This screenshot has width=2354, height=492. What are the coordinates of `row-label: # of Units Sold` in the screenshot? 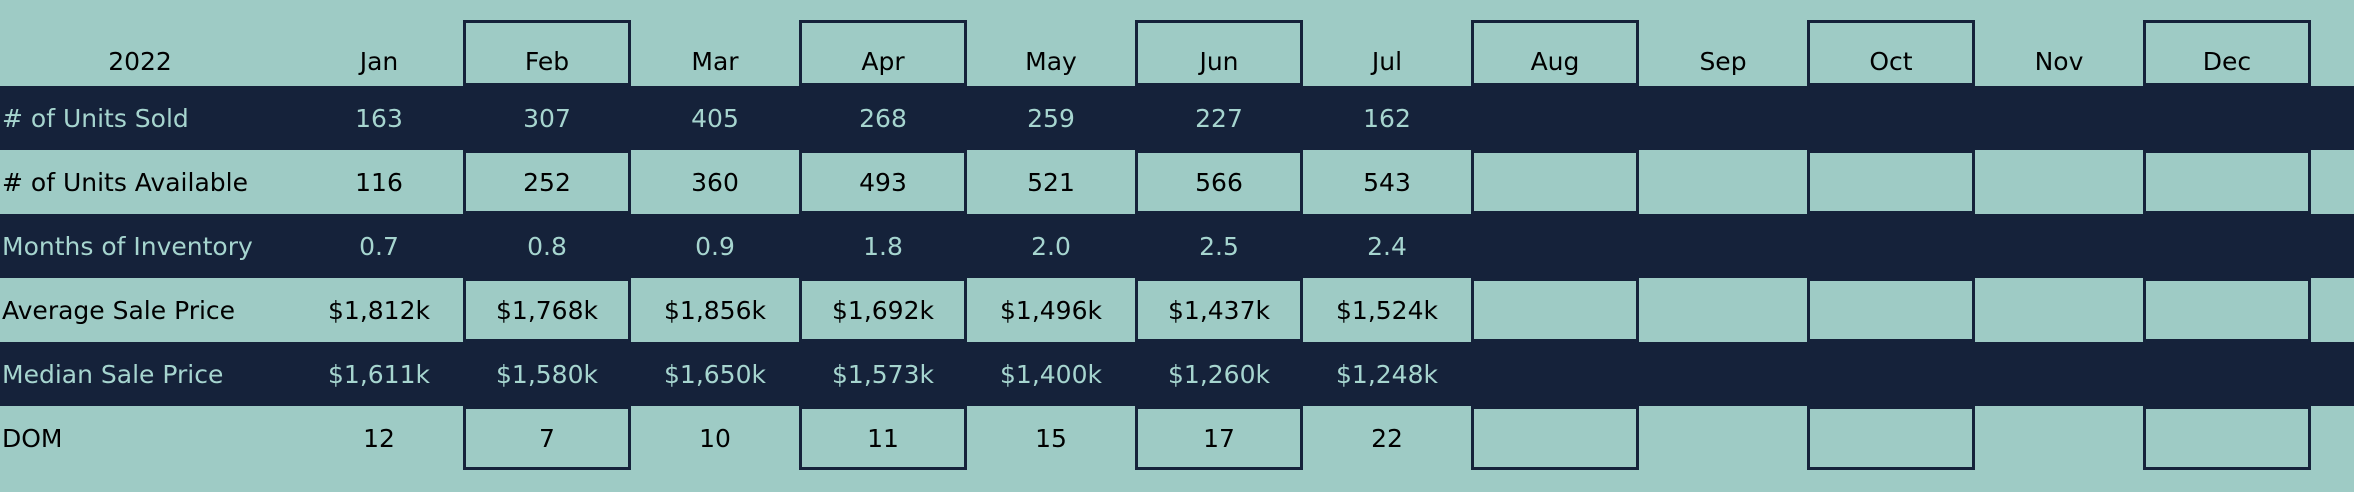 It's located at (95, 118).